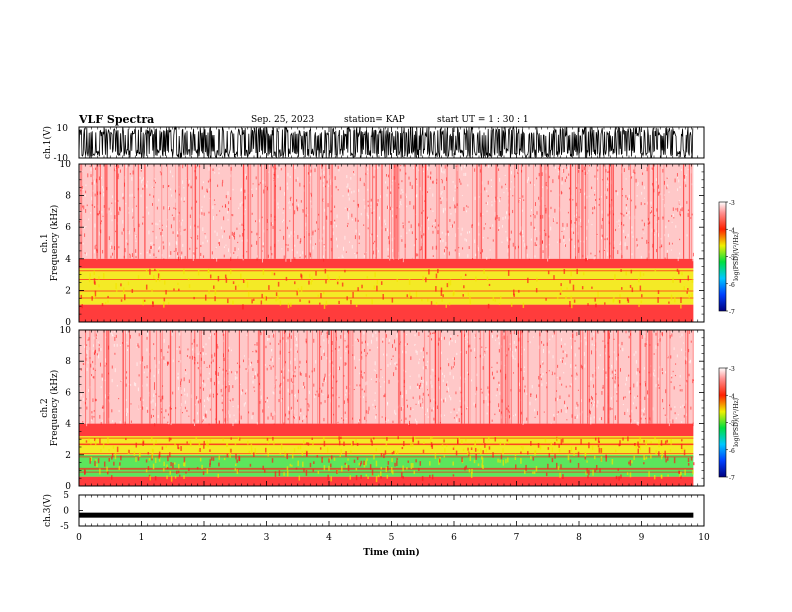  I want to click on date-label: Sep. 25, 2023, so click(283, 120).